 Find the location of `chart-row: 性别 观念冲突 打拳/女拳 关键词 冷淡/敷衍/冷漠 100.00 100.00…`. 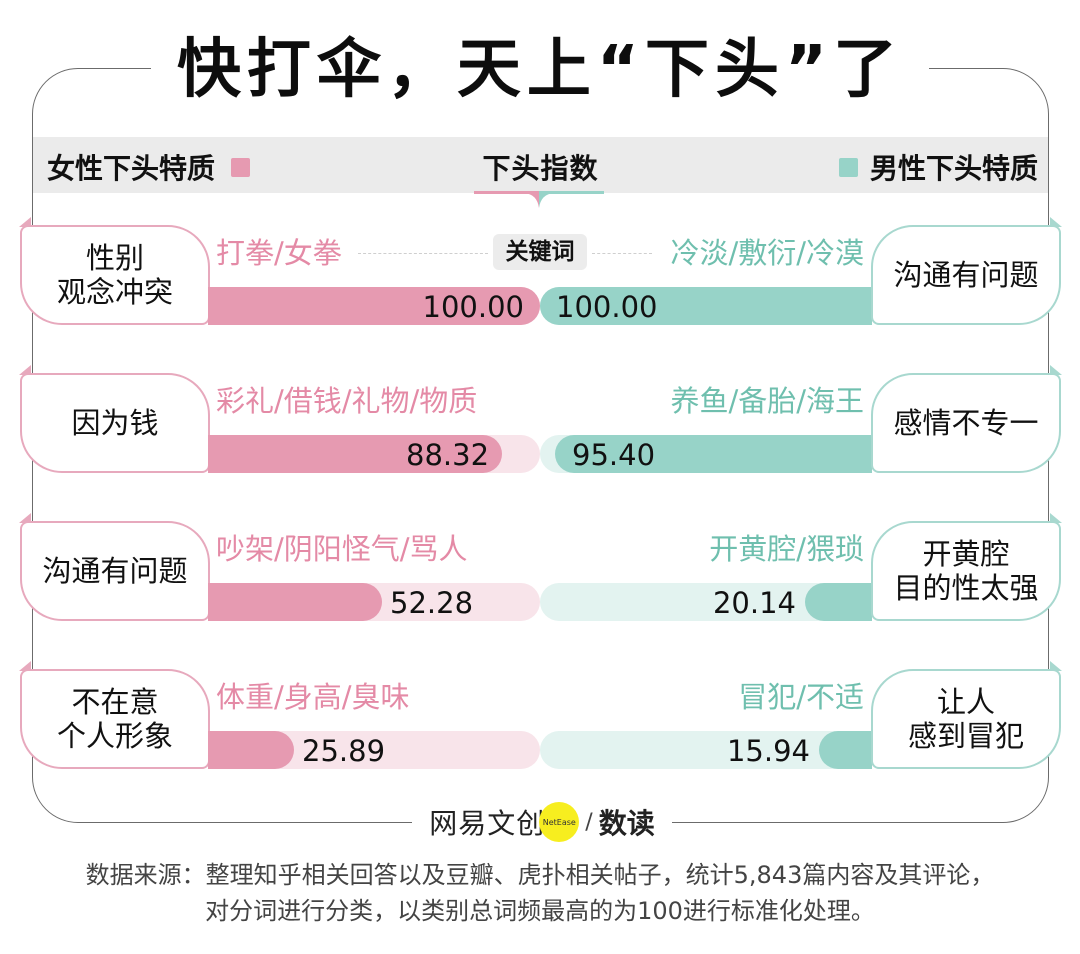

chart-row: 性别 观念冲突 打拳/女拳 关键词 冷淡/敷衍/冷漠 100.00 100.00… is located at coordinates (540, 271).